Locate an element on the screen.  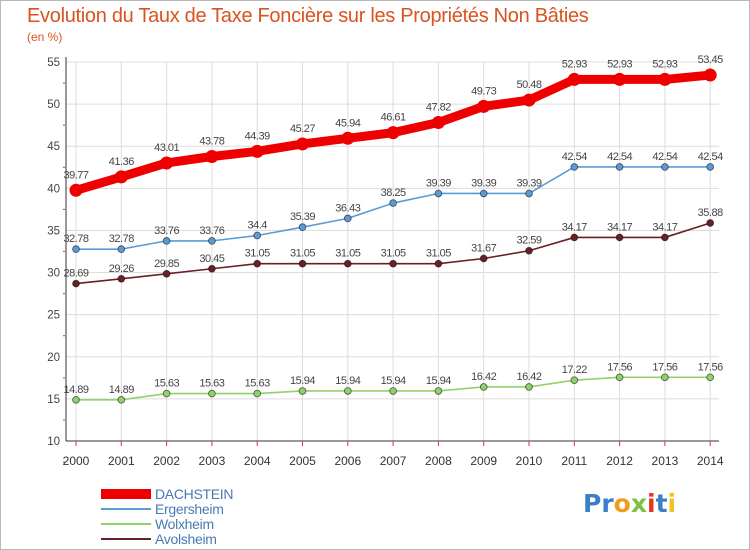
data-label: 49.73 is located at coordinates (483, 91).